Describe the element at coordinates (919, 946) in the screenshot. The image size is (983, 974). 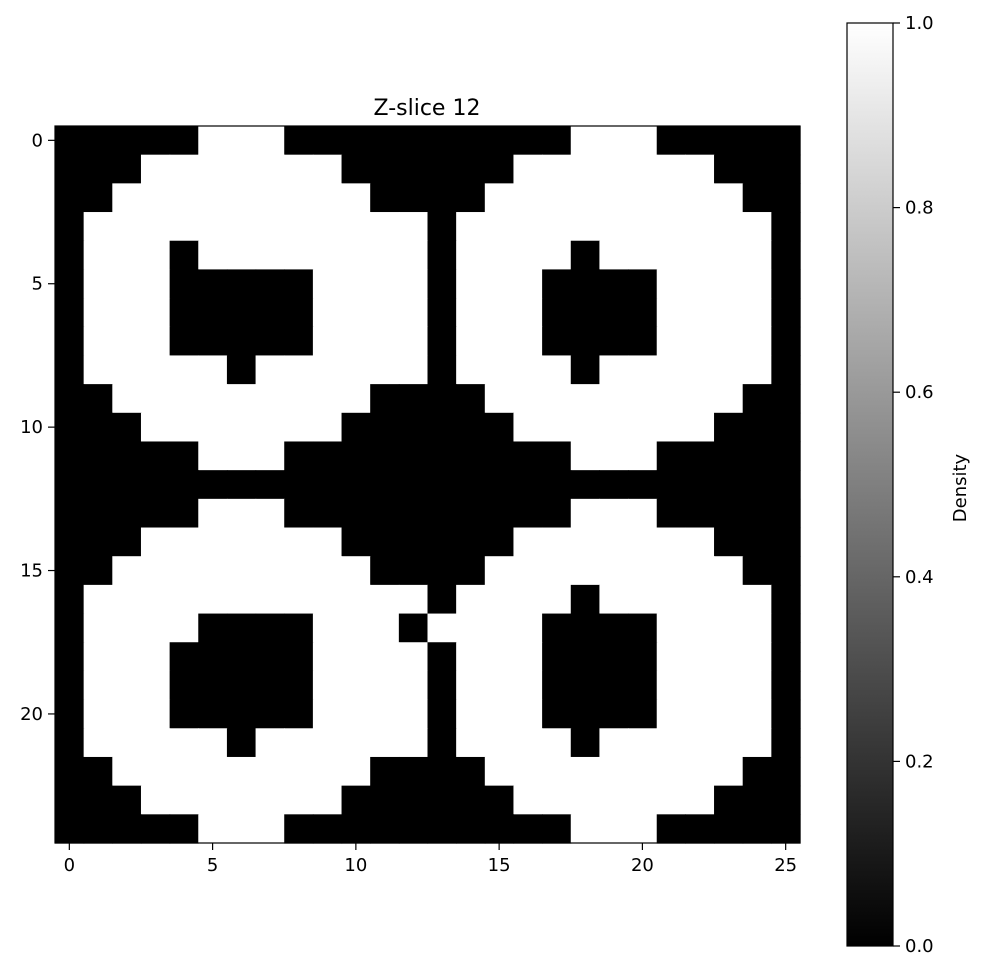
I see `colorbar-tick-label: 0.0` at that location.